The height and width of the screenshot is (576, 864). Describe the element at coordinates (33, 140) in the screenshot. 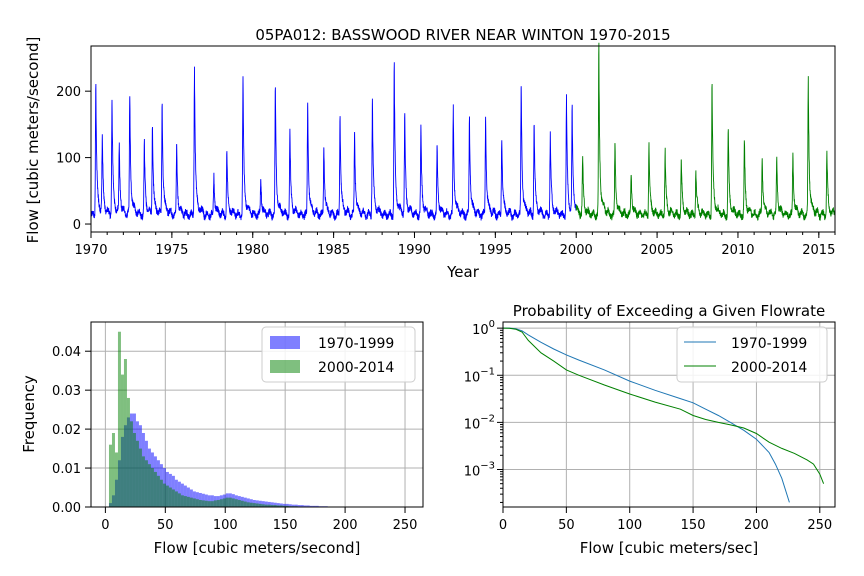

I see `timeseries-ylabel: Flow [cubic meters/second]` at that location.